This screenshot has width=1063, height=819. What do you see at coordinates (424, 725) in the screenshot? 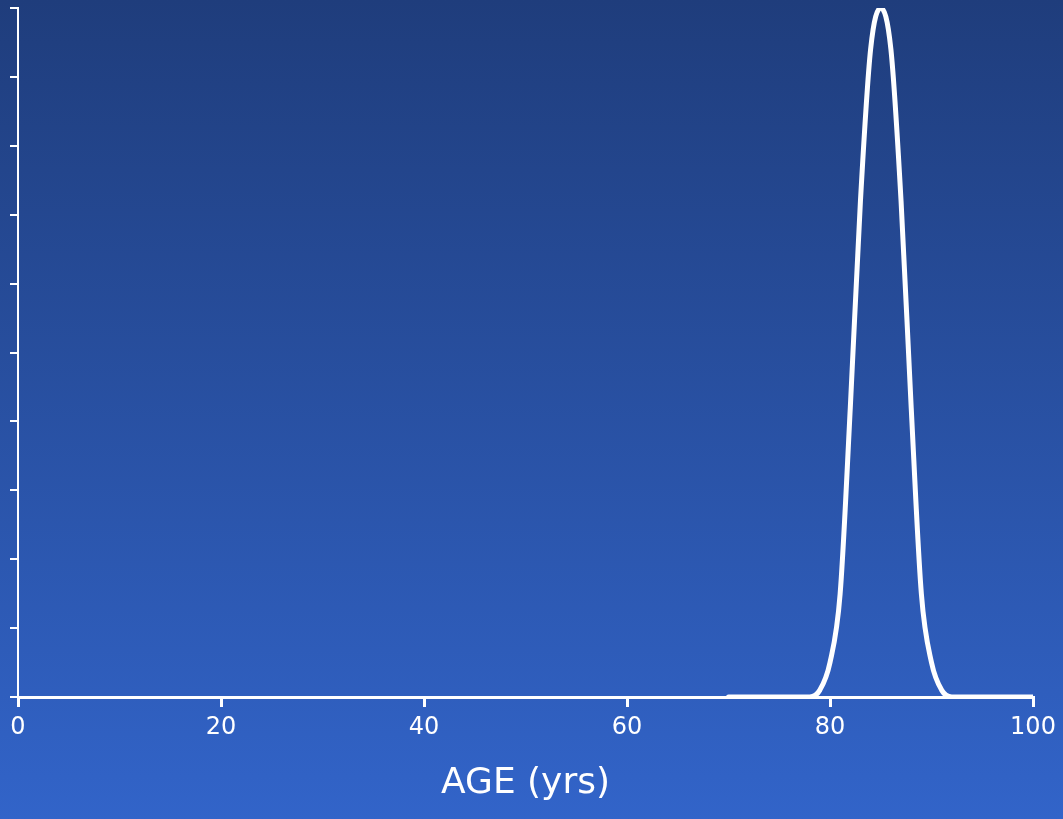
I see `x-tick-label: 40` at bounding box center [424, 725].